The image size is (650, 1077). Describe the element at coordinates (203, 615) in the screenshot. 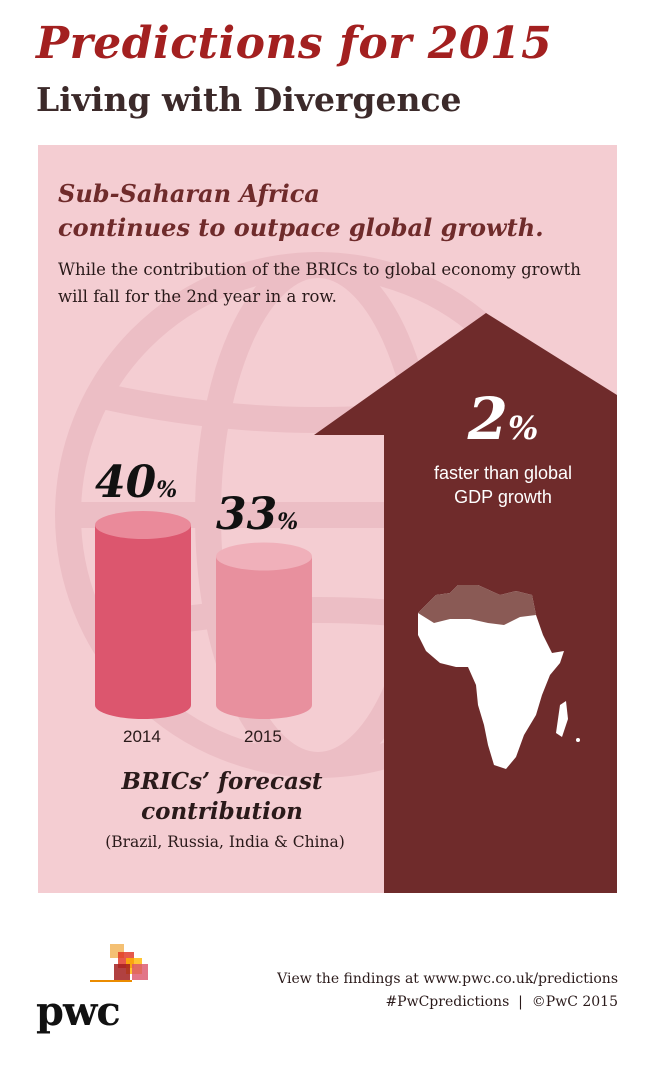

I see `brics-contribution-chart` at that location.